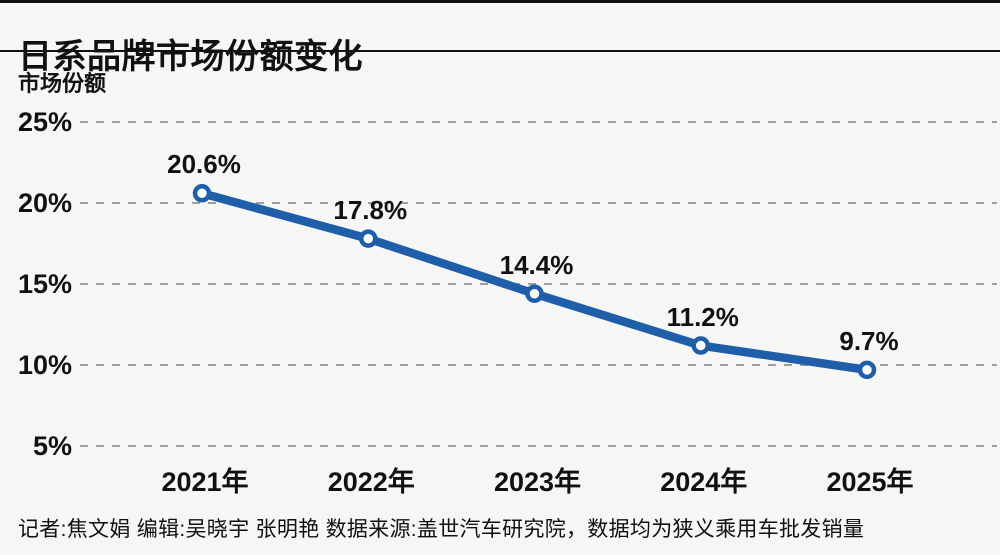  I want to click on x-tick-label: 2021年, so click(205, 482).